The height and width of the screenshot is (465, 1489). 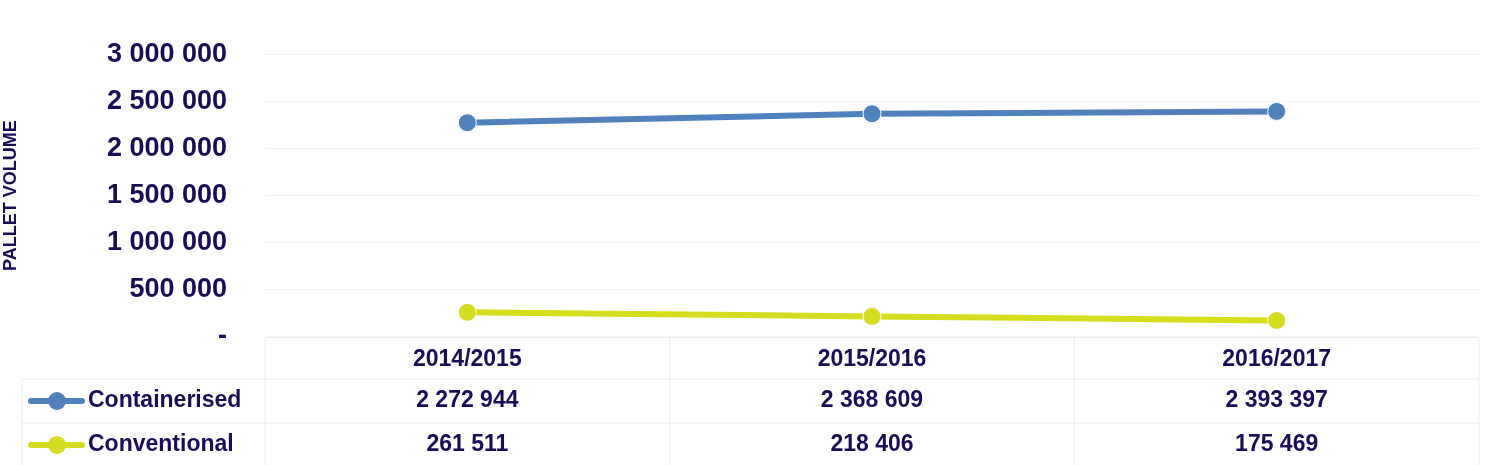 I want to click on y-axis-title: PALLET VOLUME, so click(x=10, y=195).